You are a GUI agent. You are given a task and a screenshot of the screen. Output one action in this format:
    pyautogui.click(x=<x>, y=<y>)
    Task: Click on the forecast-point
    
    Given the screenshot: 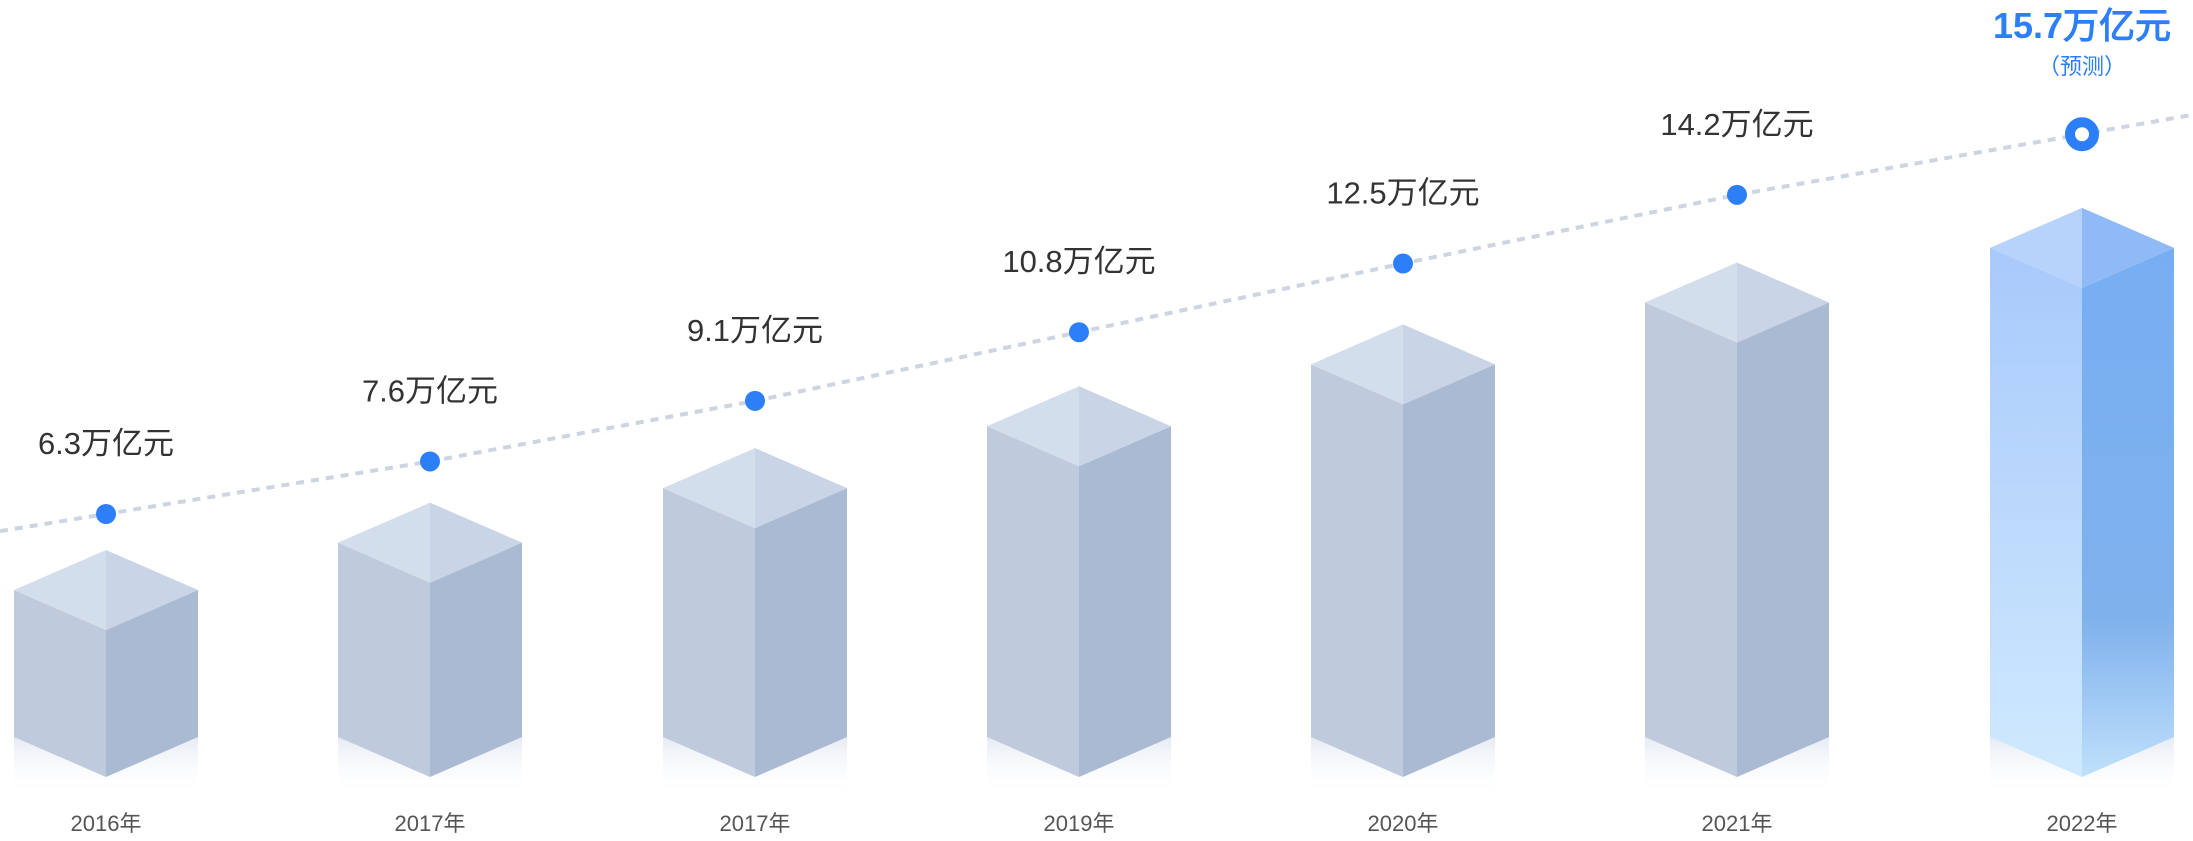 What is the action you would take?
    pyautogui.click(x=2082, y=134)
    